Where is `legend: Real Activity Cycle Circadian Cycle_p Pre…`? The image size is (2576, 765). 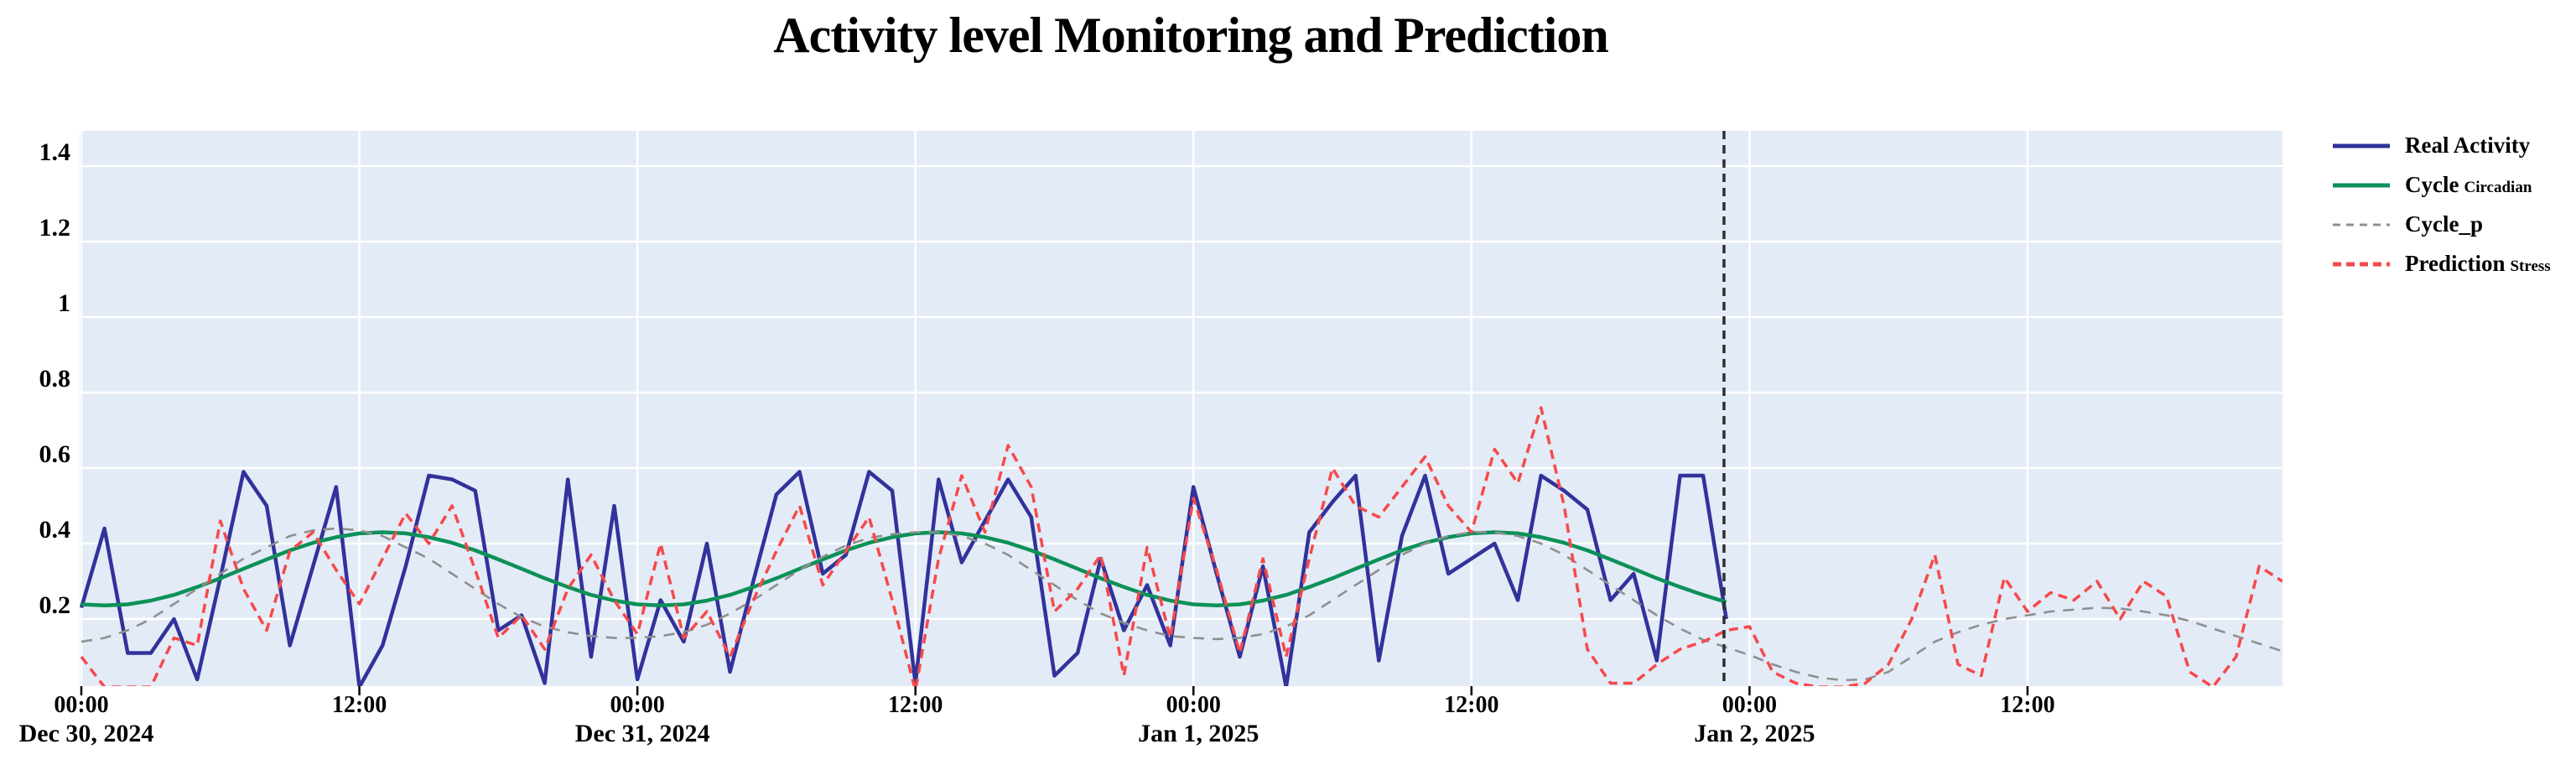
legend: Real Activity Cycle Circadian Cycle_p Pre… is located at coordinates (2441, 205).